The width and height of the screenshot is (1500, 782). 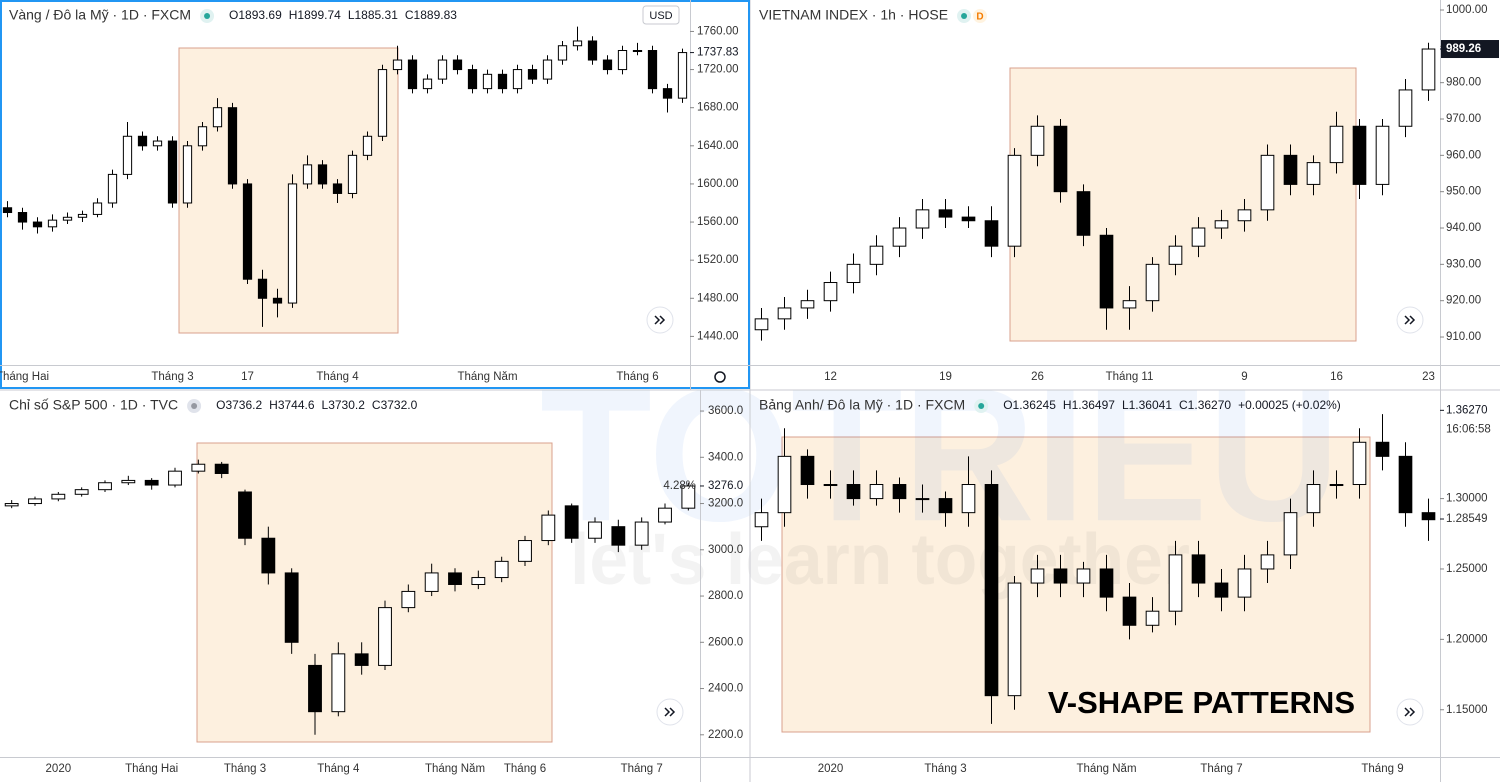 I want to click on y-tick-label: 950.00, so click(x=1463, y=192).